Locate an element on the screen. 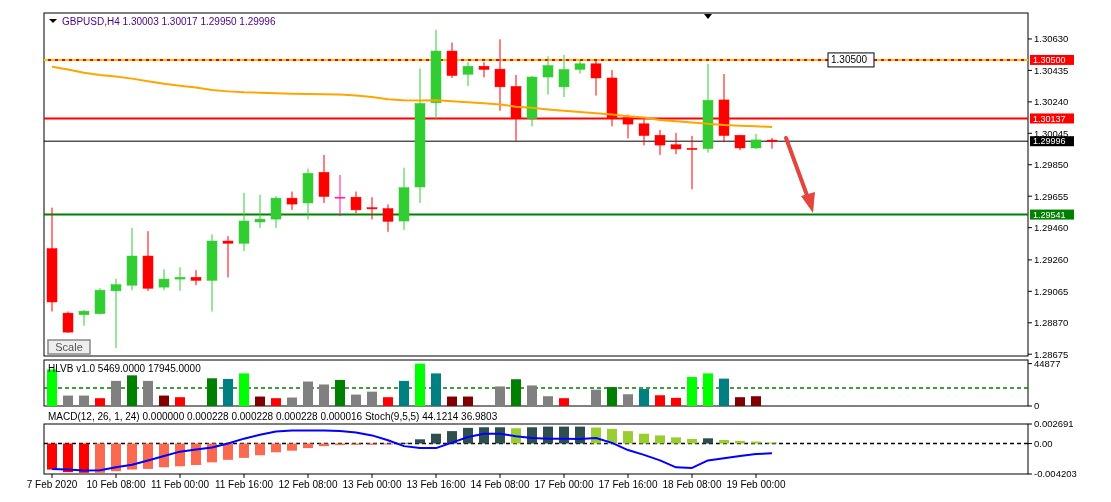  line-series is located at coordinates (412, 97).